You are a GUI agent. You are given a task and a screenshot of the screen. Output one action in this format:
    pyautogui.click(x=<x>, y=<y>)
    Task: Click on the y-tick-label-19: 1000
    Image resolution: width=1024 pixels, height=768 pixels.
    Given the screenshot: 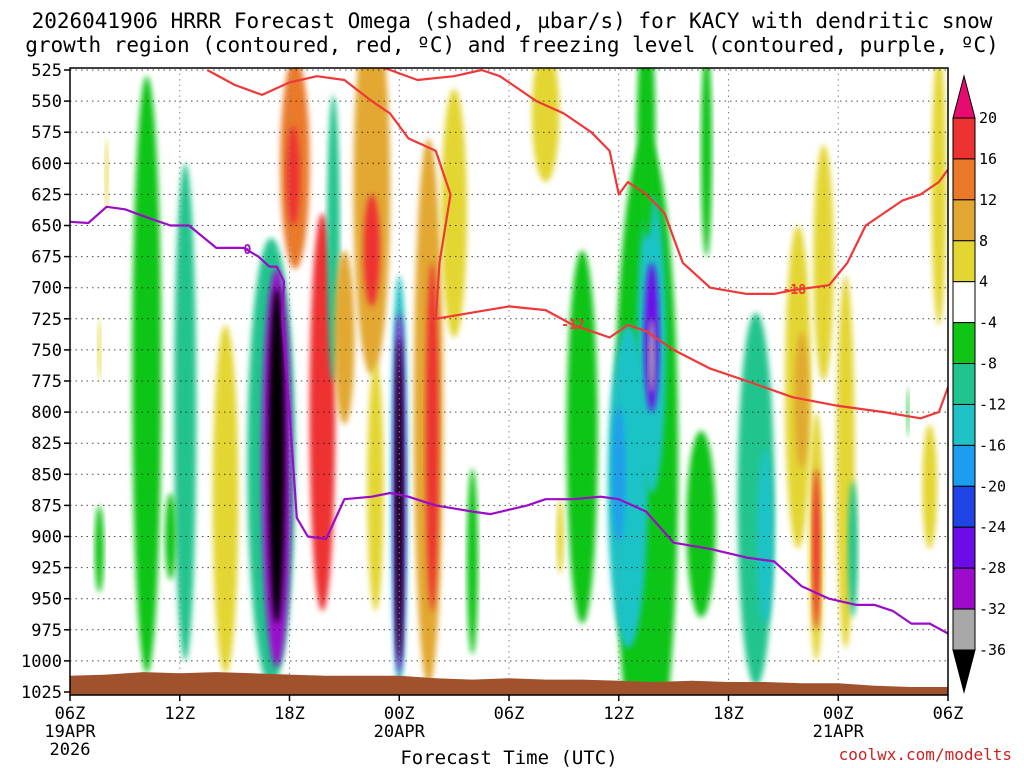 What is the action you would take?
    pyautogui.click(x=41, y=662)
    